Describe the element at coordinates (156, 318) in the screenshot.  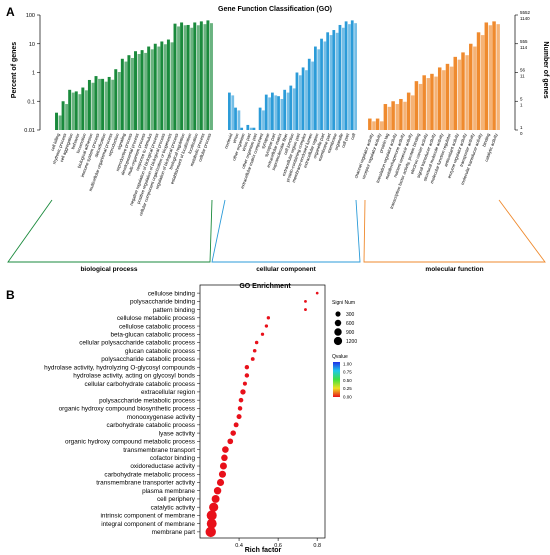
I see `term-label: cellulose metabolic process` at that location.